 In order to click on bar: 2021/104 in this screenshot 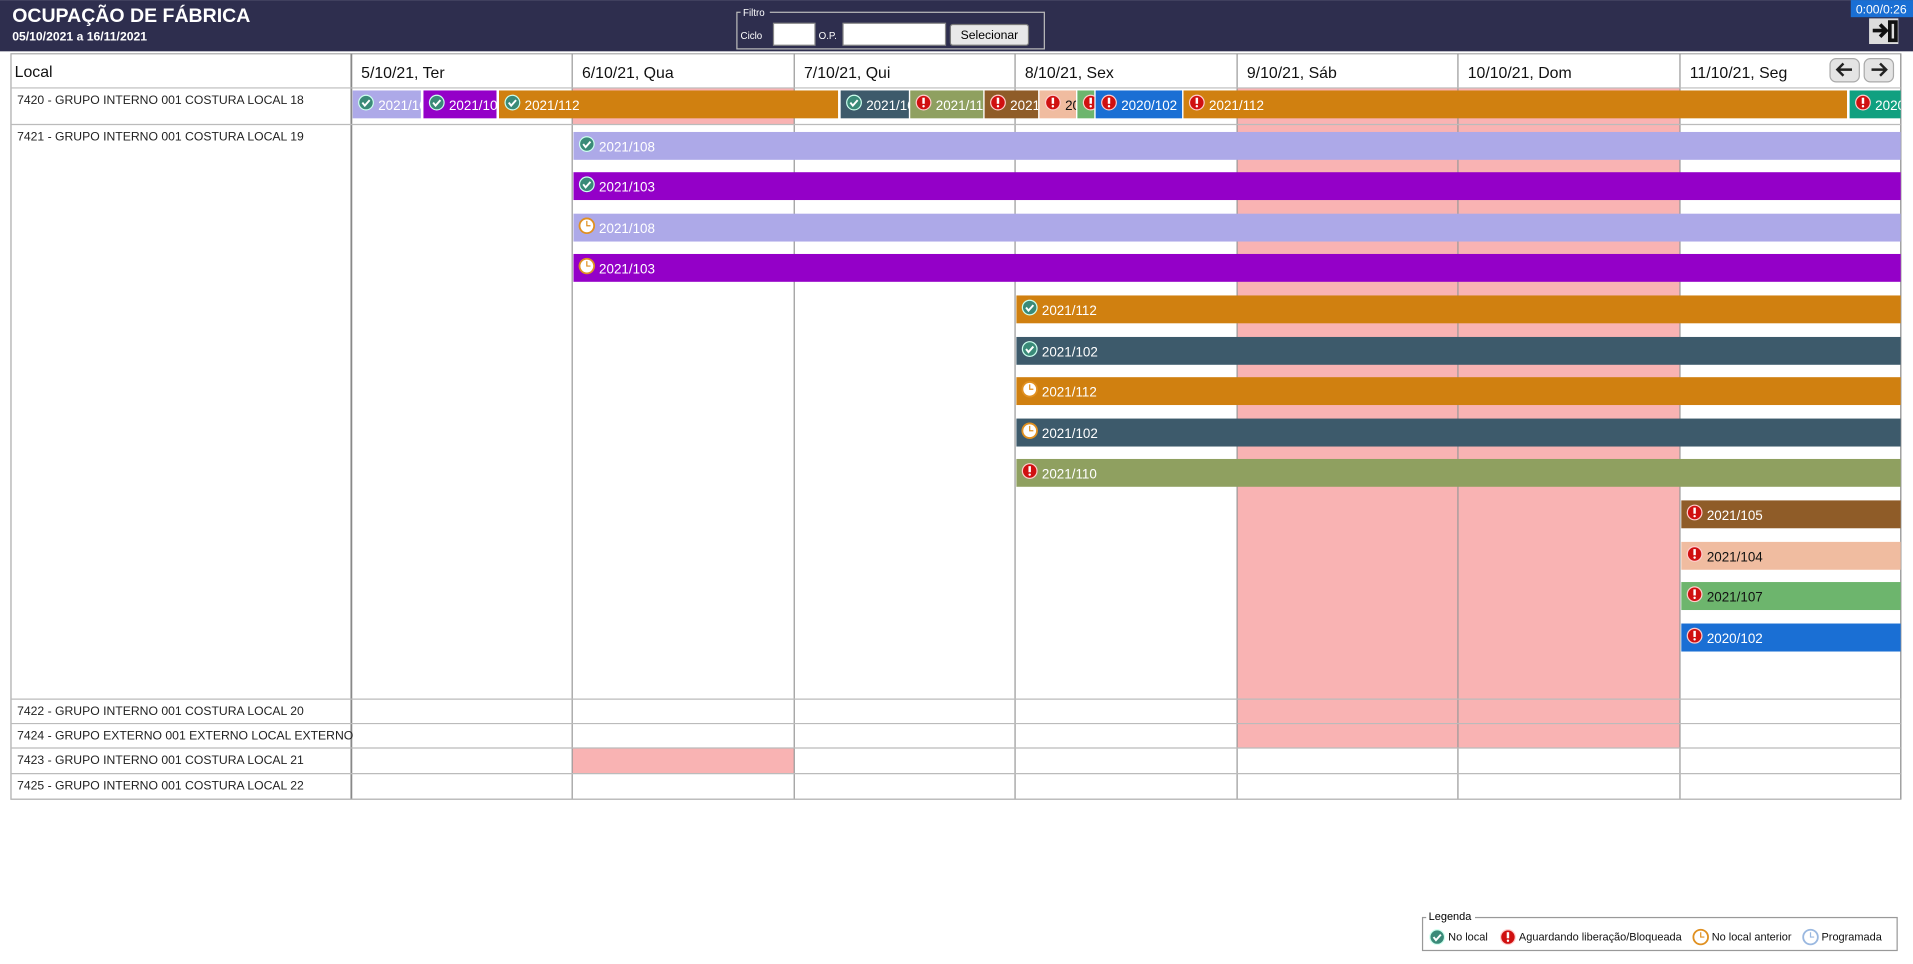, I will do `click(1058, 104)`.